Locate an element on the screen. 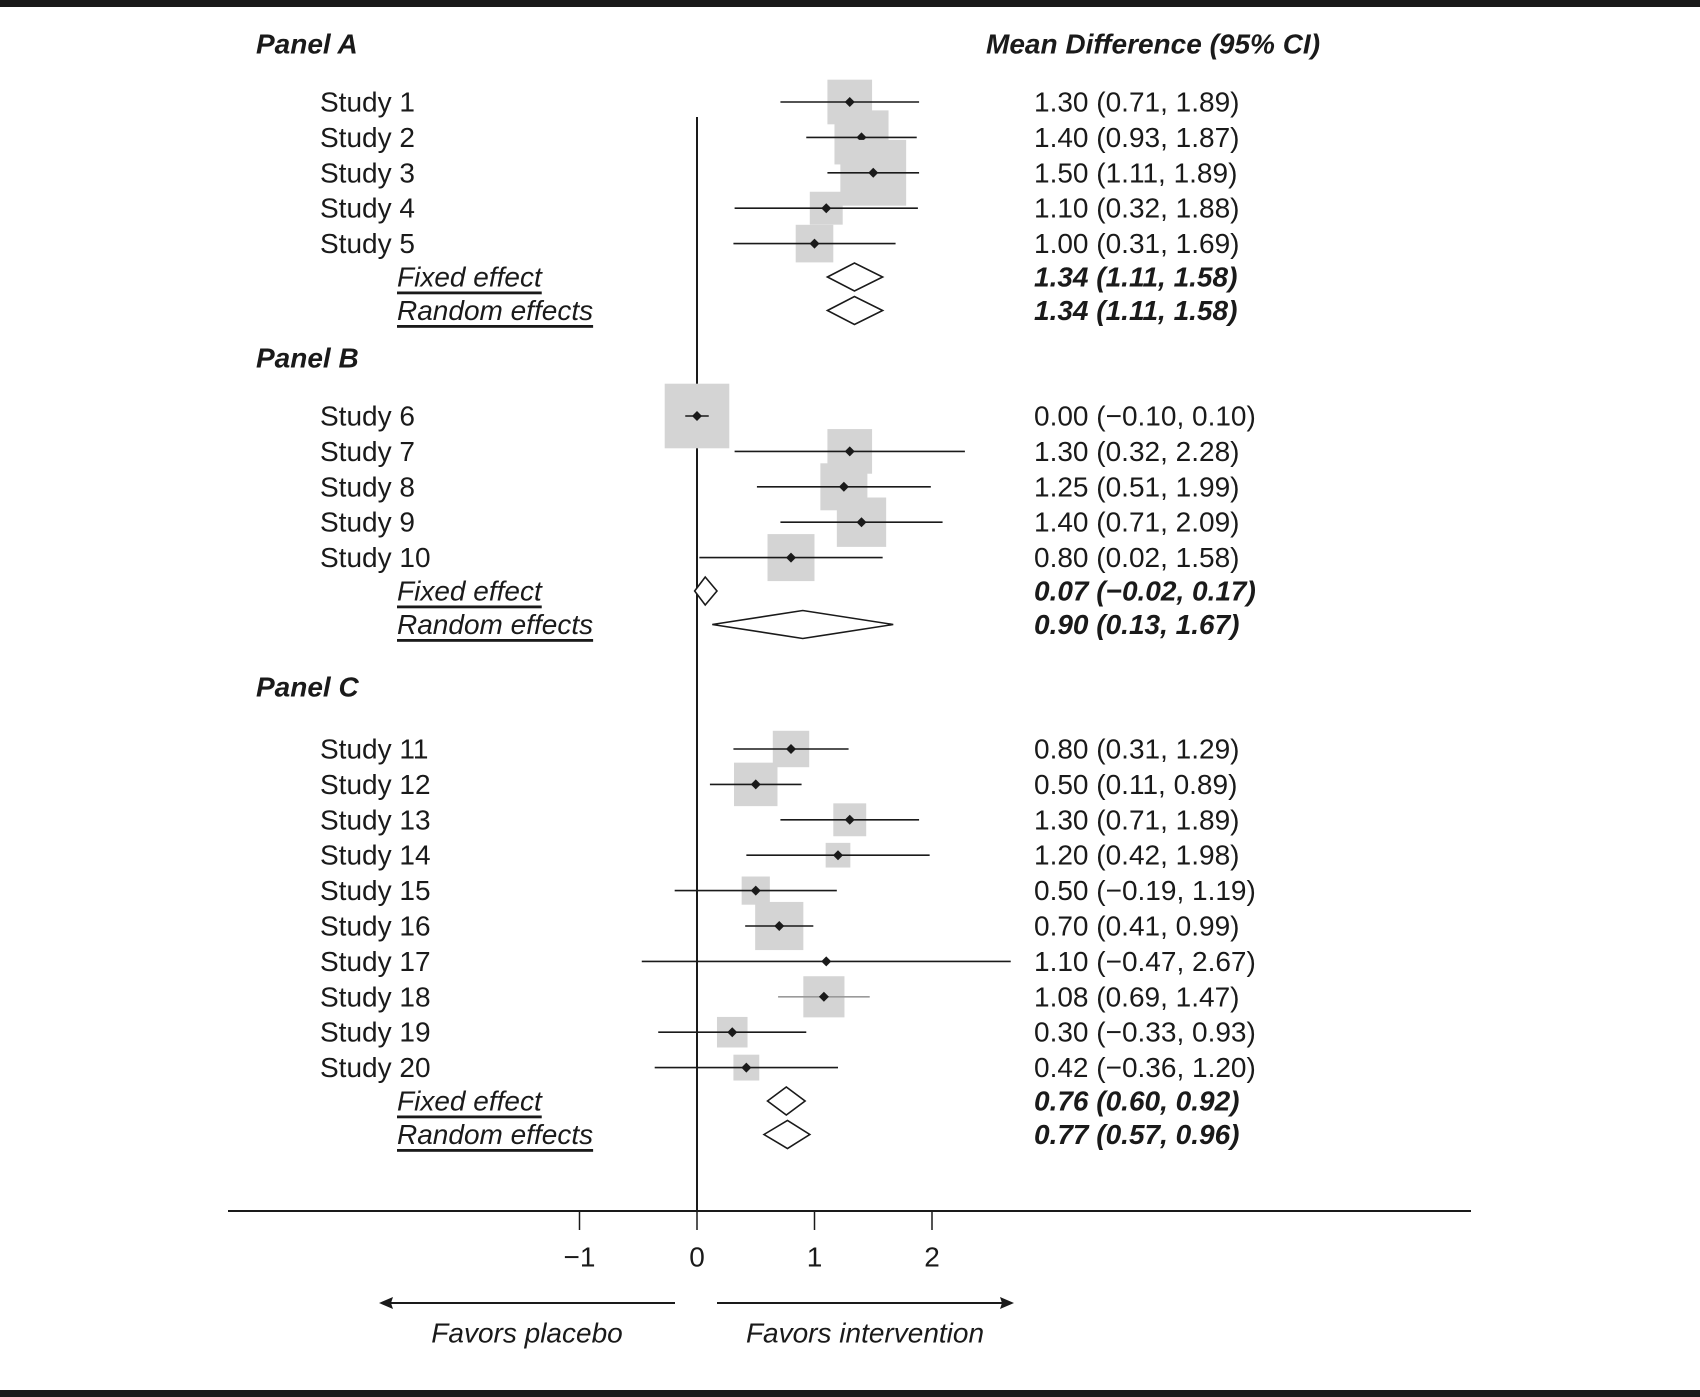 This screenshot has height=1397, width=1700. study-row: Study 13 1.30 (0.71, 1.89) is located at coordinates (779, 820).